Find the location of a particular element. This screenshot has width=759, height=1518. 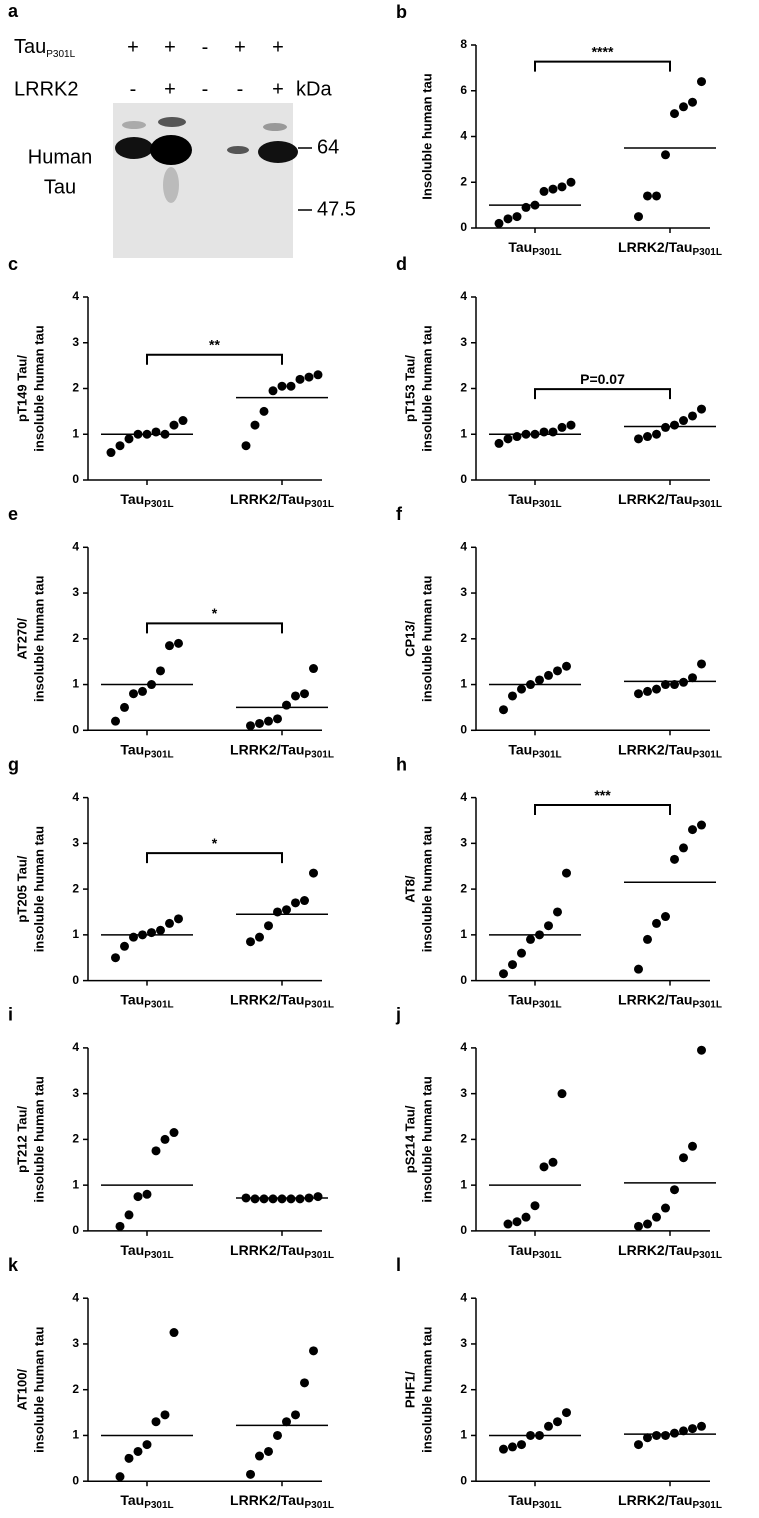

blot-image is located at coordinates (203, 180).